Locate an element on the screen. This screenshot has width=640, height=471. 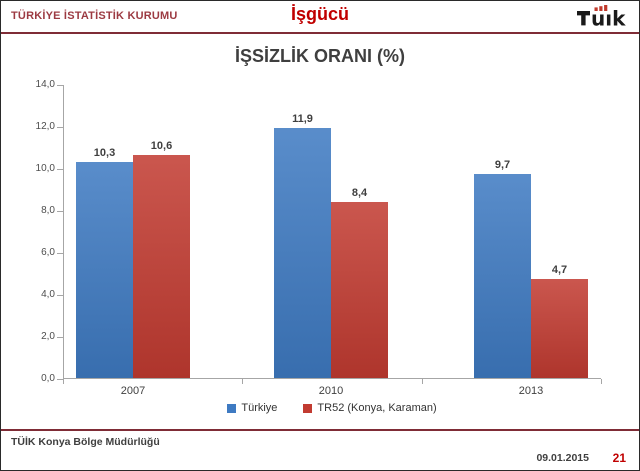
bar-value-label: 8,4 is located at coordinates (359, 192).